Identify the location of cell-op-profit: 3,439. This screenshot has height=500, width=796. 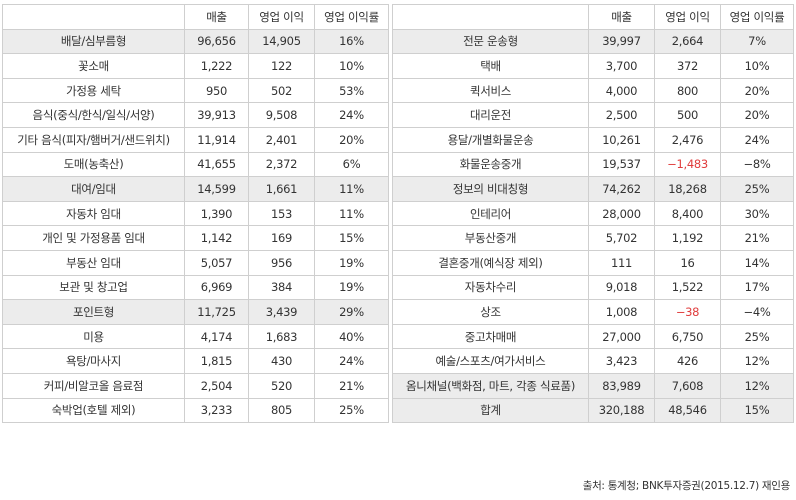
(281, 312).